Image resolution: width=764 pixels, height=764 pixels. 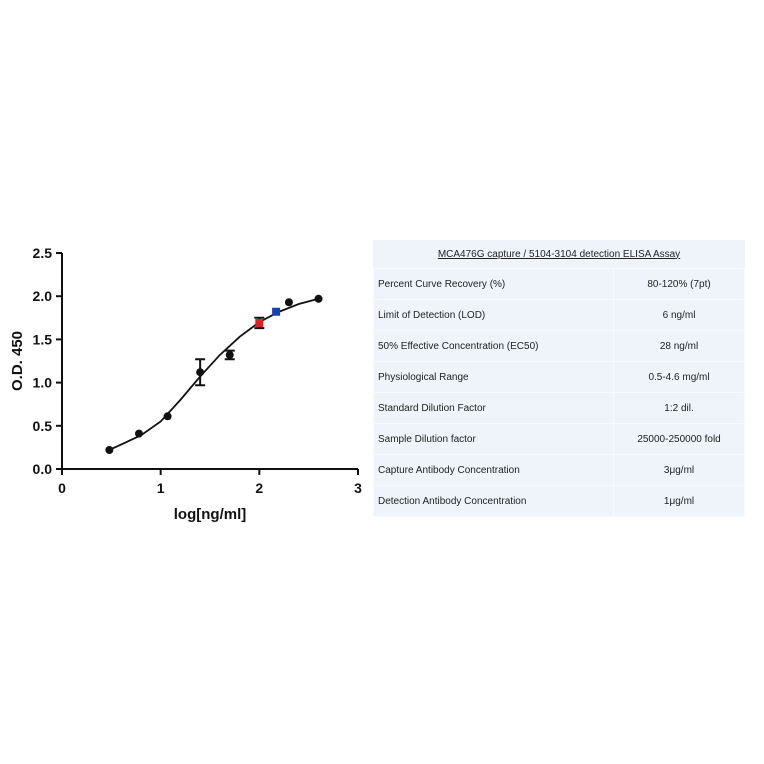 I want to click on table-row: Percent Curve Recovery (%) 80-120% (7pt), so click(x=558, y=284).